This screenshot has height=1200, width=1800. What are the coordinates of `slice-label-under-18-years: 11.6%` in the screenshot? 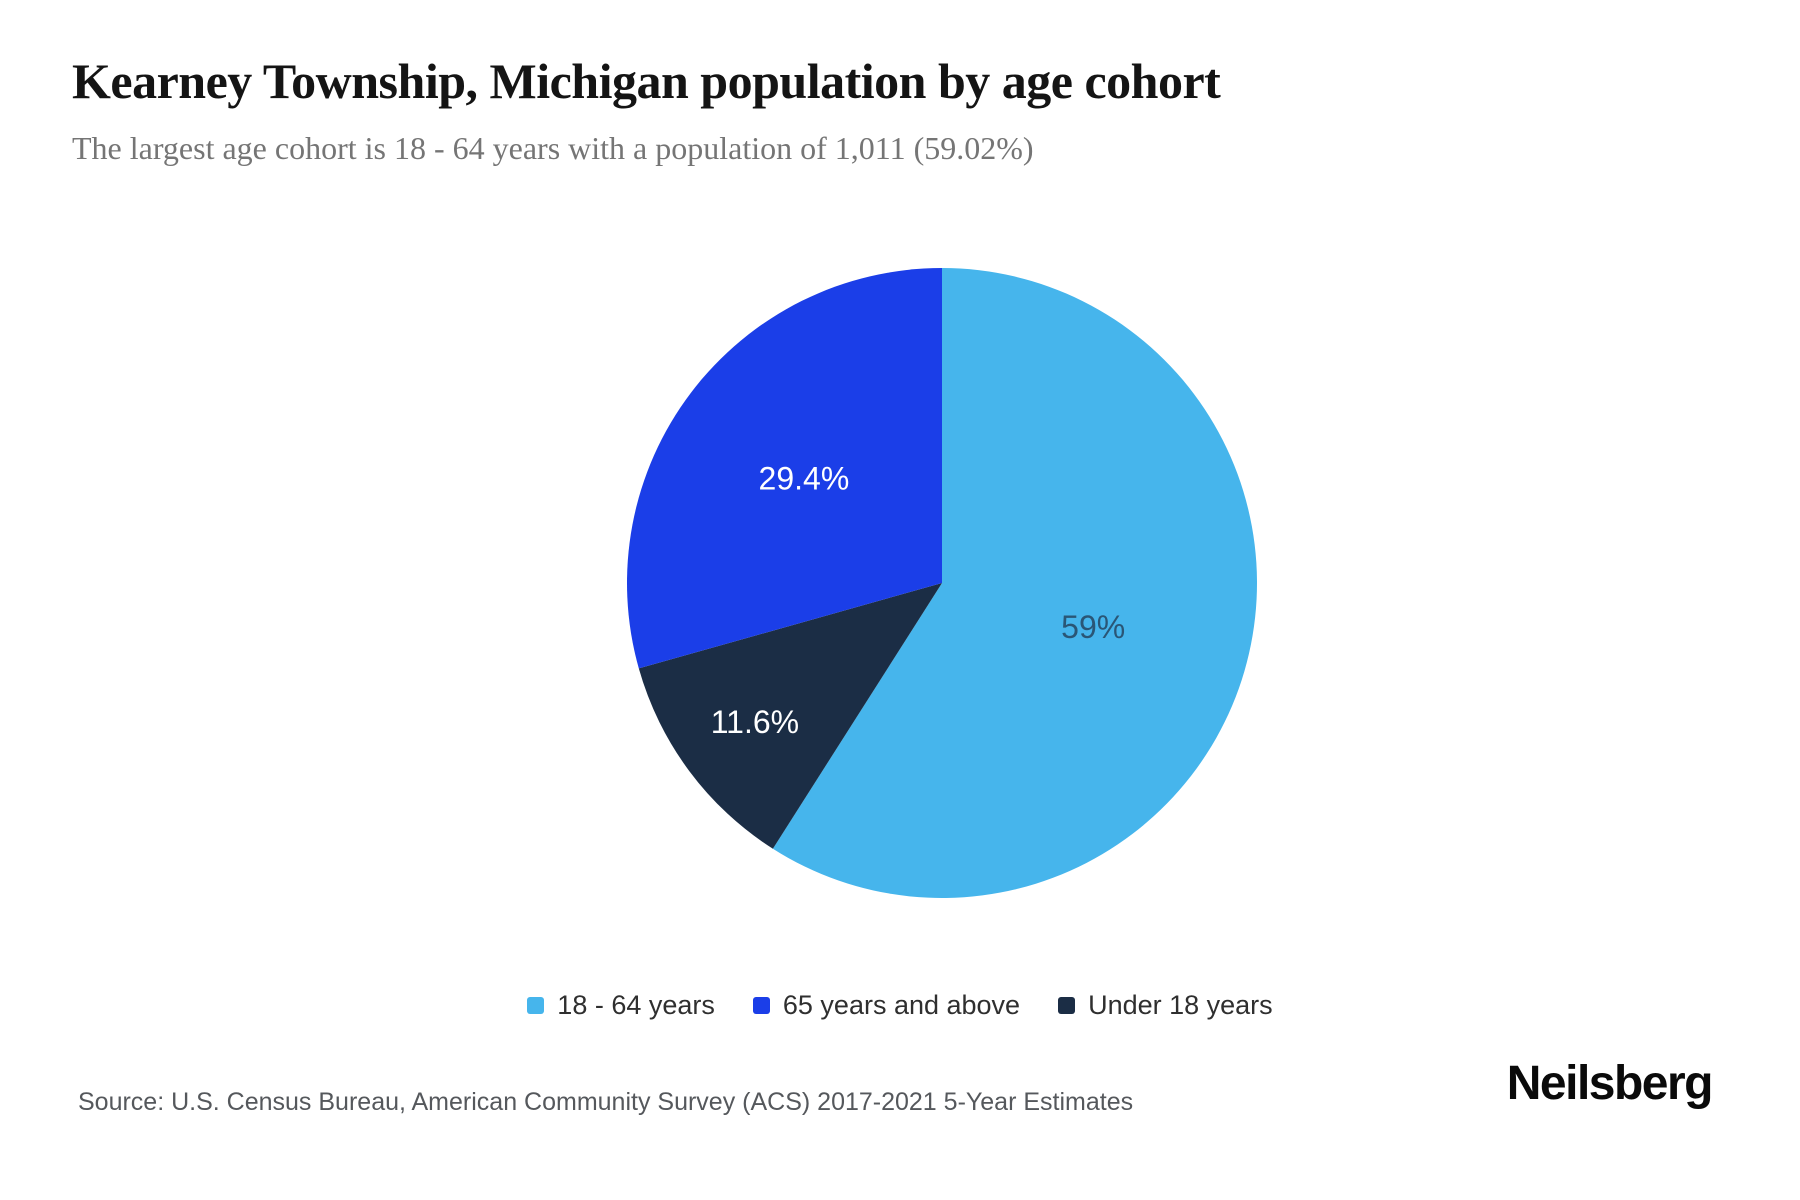 It's located at (755, 722).